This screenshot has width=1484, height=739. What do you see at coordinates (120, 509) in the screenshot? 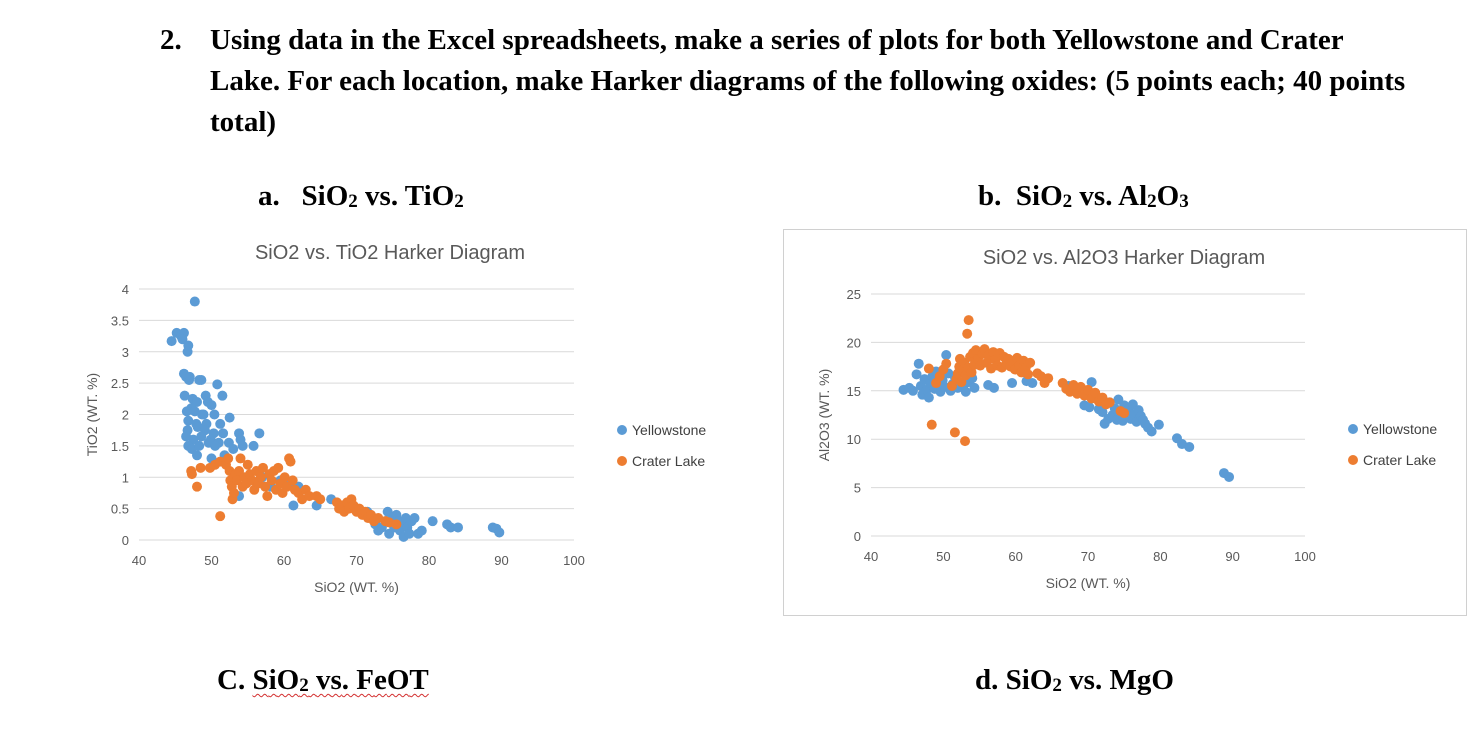
I see `tio2-y-tick-label: 0.5` at bounding box center [120, 509].